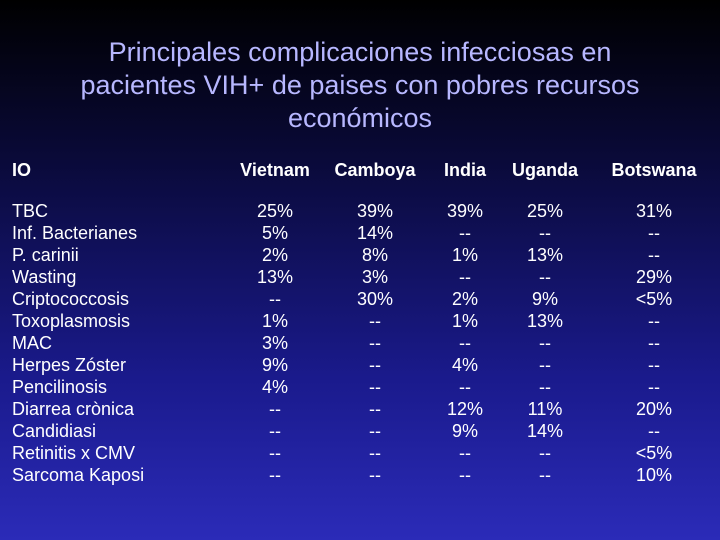 Image resolution: width=720 pixels, height=540 pixels. I want to click on table-cell: 5%, so click(274, 233).